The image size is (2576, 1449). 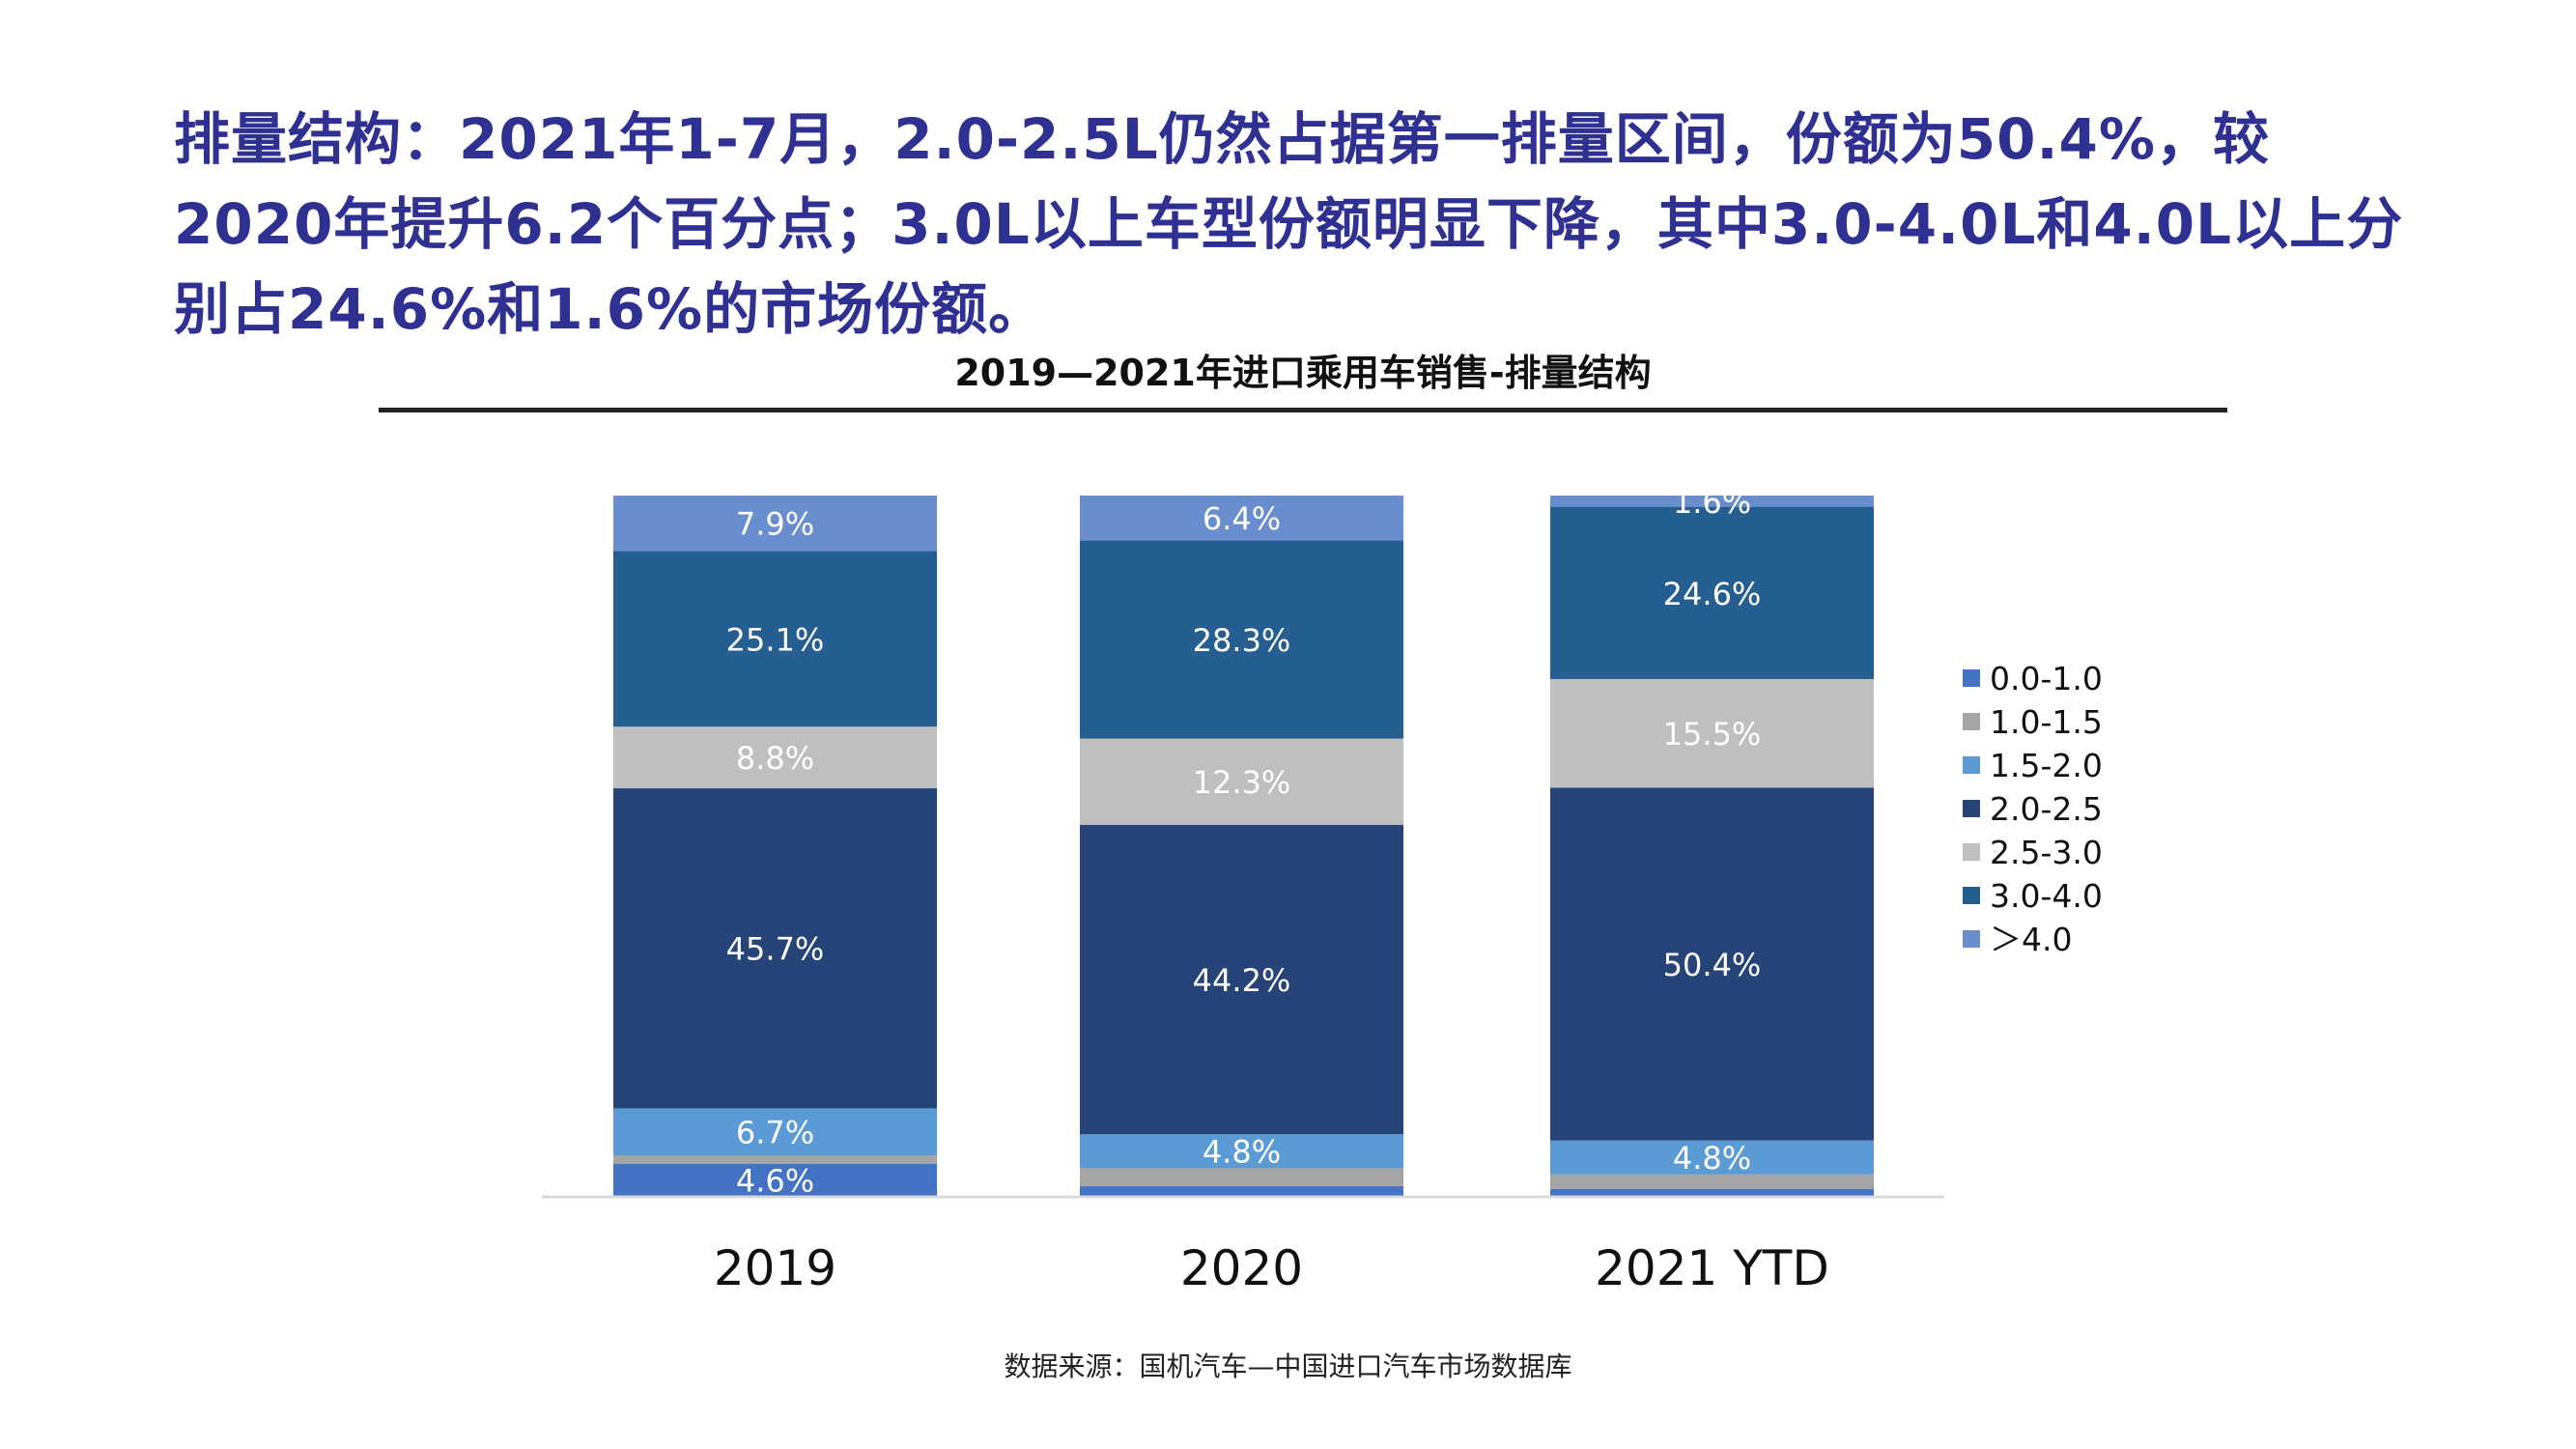 I want to click on bar-segment-1.0-1.5-2019, so click(x=775, y=1159).